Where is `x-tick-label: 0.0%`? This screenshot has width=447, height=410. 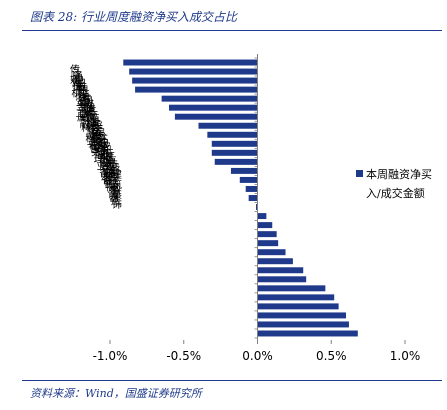 x-tick-label: 0.0% is located at coordinates (257, 356).